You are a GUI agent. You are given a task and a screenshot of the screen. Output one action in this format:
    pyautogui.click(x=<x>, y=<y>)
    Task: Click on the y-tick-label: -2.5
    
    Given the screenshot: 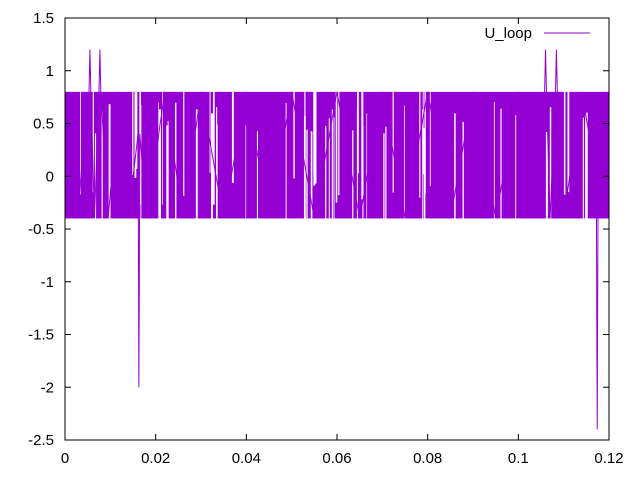 What is the action you would take?
    pyautogui.click(x=41, y=440)
    